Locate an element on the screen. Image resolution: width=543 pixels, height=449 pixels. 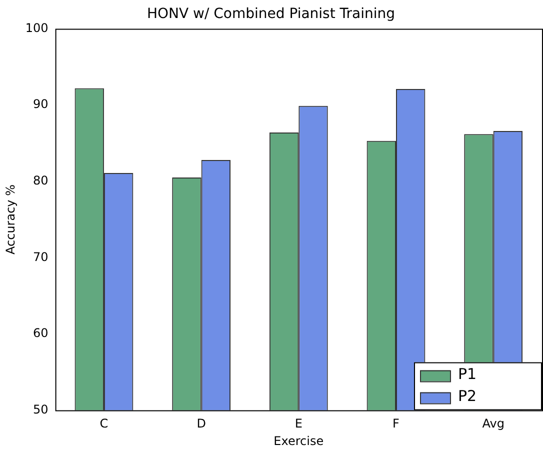
x-tick-label: Avg is located at coordinates (493, 423).